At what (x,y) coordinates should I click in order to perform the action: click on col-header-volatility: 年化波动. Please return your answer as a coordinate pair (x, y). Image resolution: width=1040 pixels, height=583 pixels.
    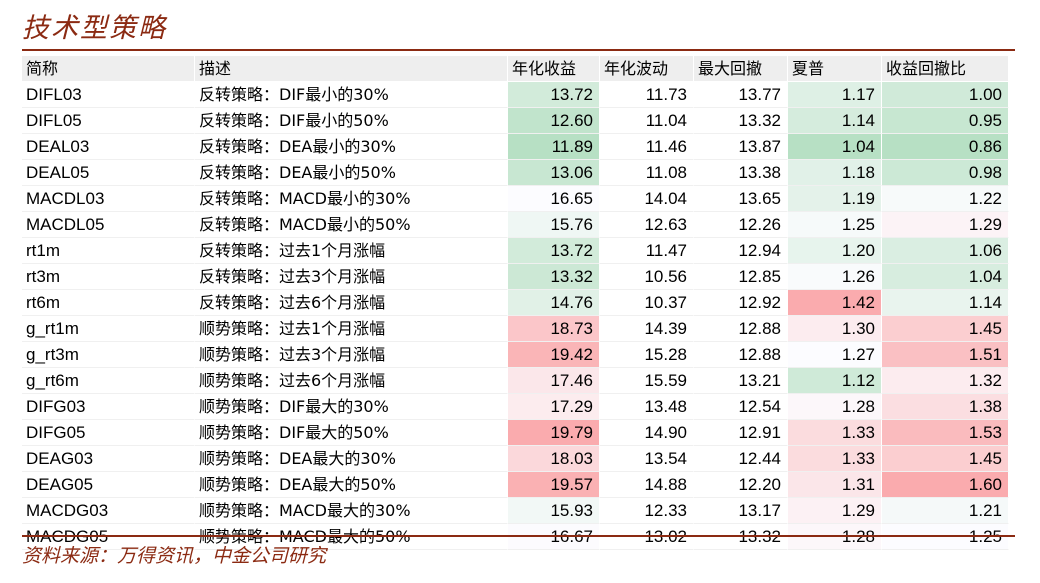
    Looking at the image, I should click on (647, 69).